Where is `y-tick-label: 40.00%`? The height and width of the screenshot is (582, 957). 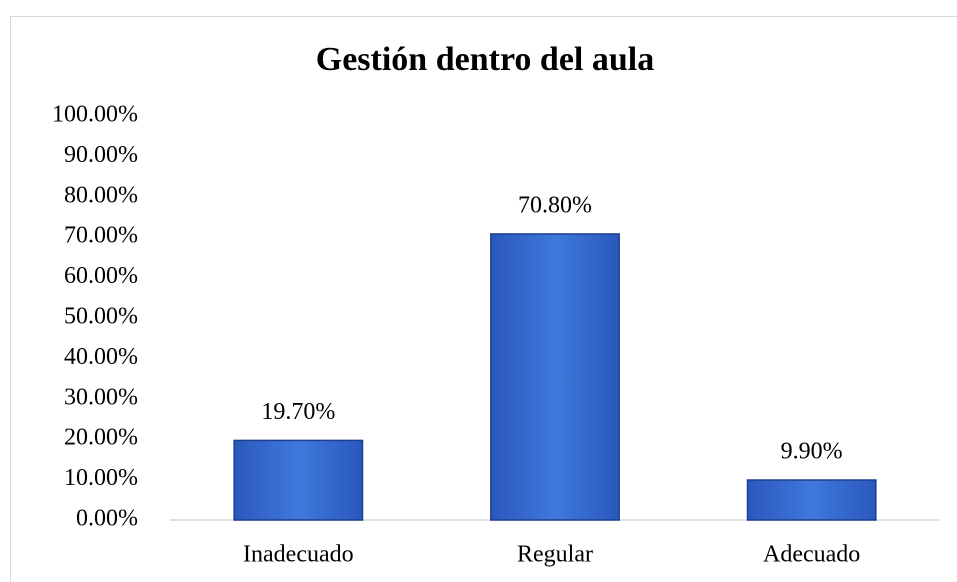 y-tick-label: 40.00% is located at coordinates (101, 357).